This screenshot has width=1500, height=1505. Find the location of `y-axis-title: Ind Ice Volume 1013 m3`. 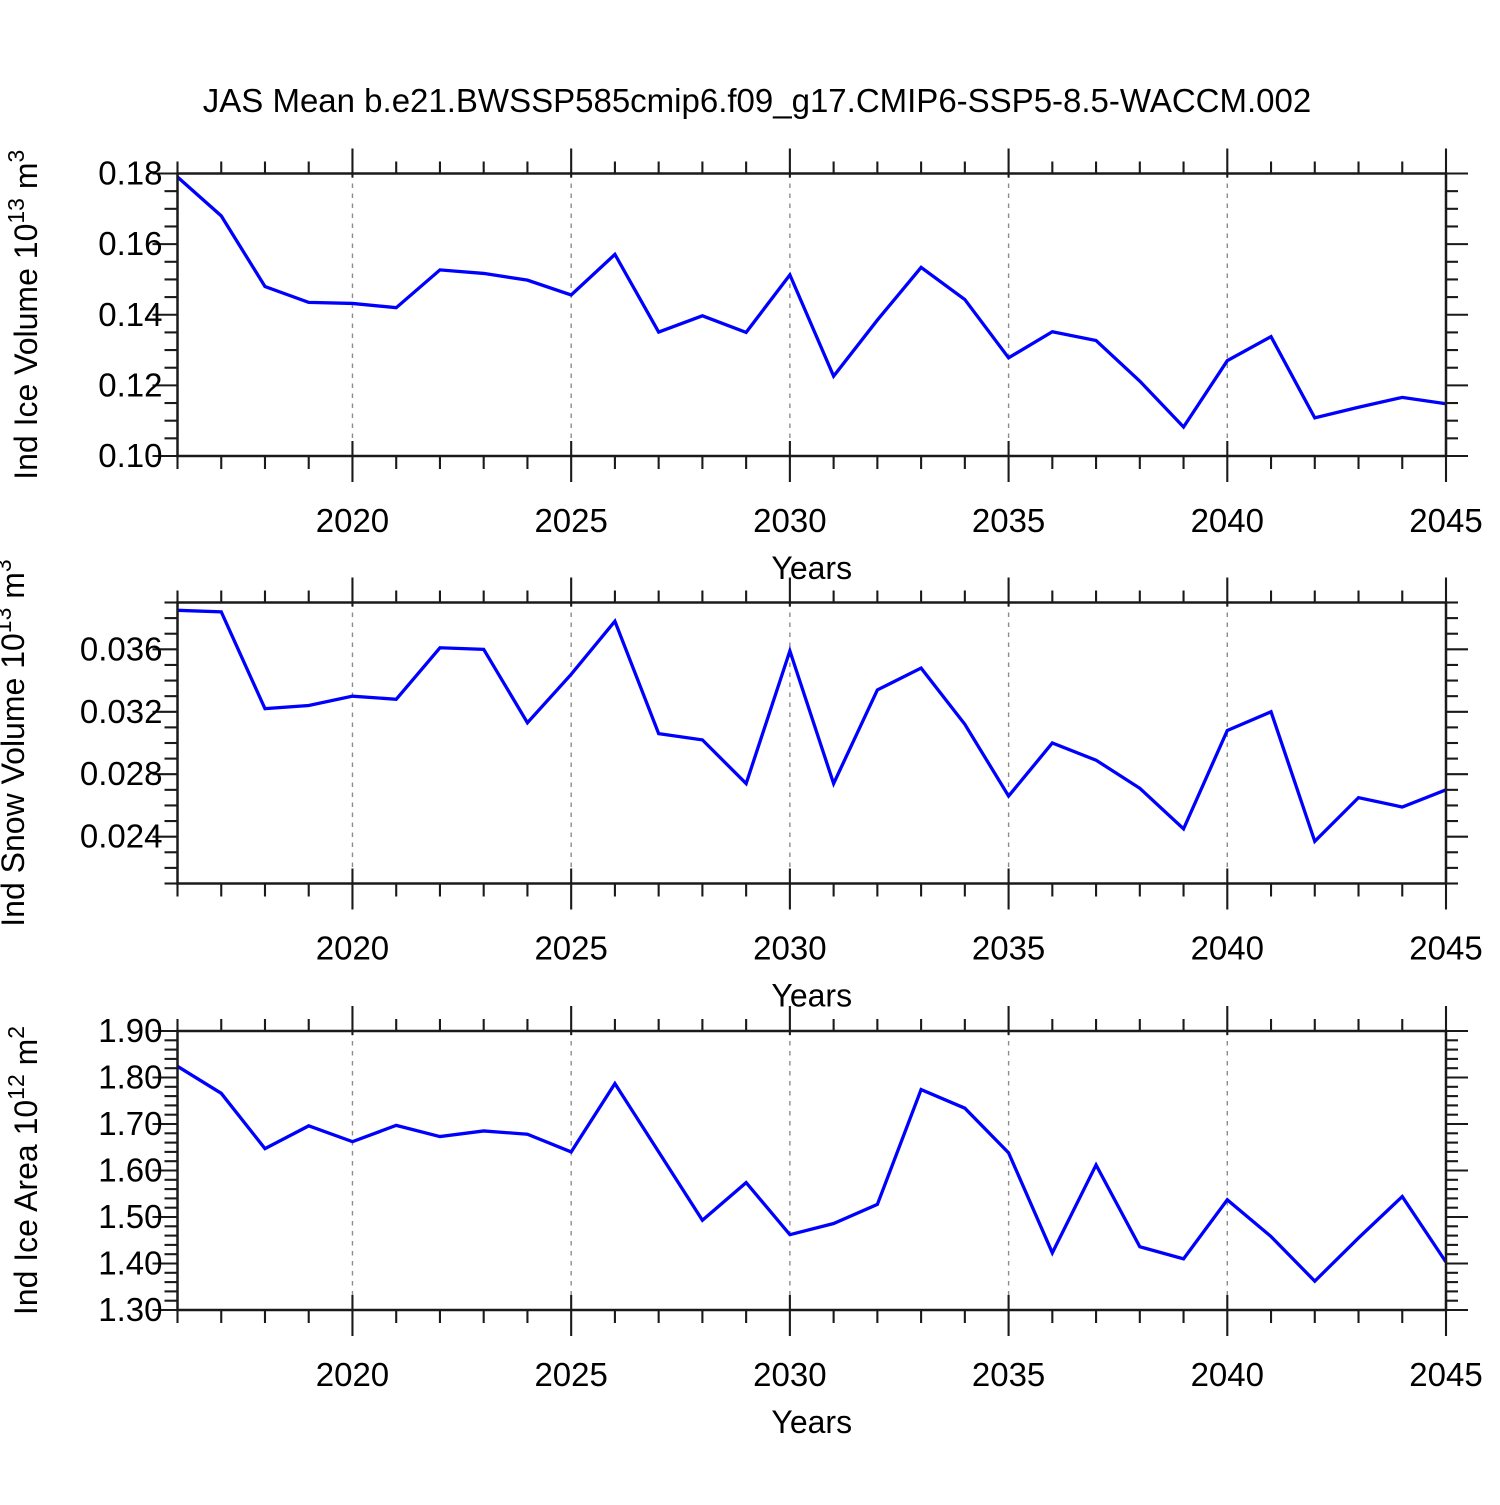

y-axis-title: Ind Ice Volume 1013 m3 is located at coordinates (23, 315).